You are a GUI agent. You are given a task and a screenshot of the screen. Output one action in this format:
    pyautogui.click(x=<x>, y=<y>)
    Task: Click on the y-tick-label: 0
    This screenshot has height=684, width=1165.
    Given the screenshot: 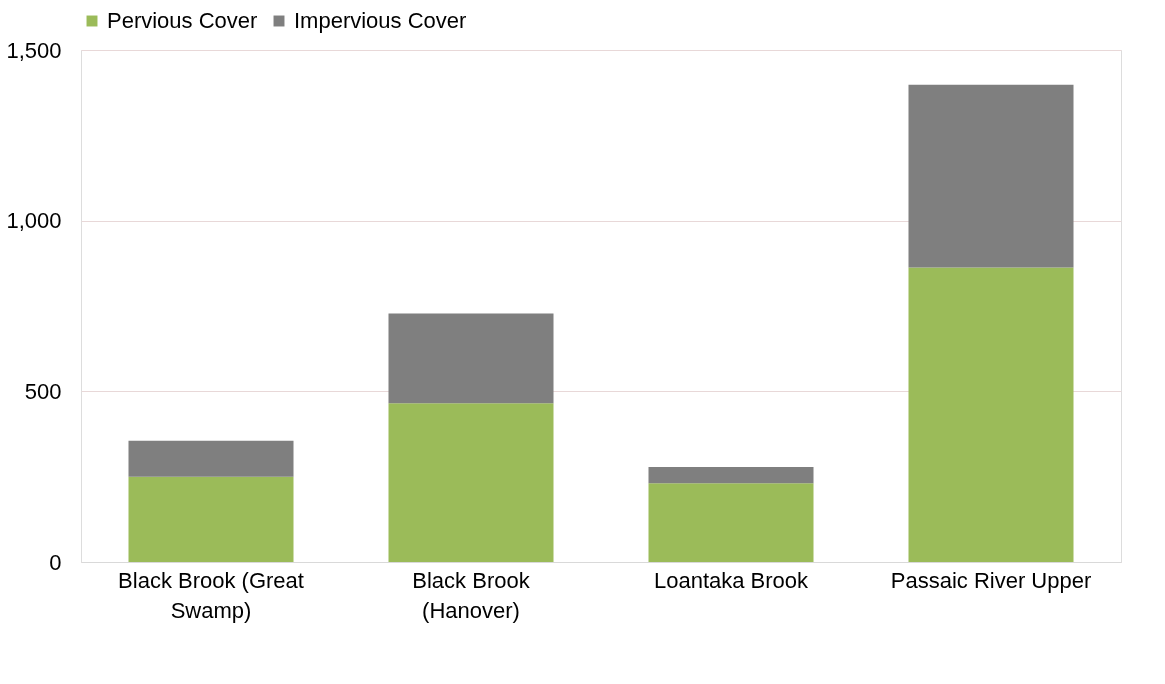 What is the action you would take?
    pyautogui.click(x=55, y=562)
    